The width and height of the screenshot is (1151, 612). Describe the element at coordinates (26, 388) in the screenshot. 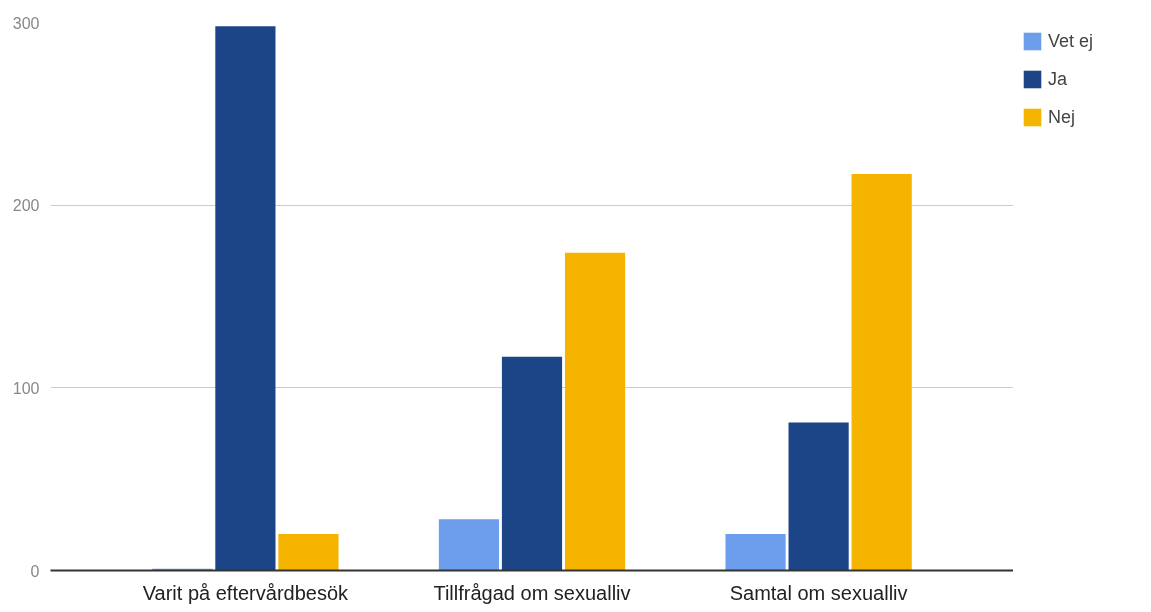

I see `y-tick-label: 100` at that location.